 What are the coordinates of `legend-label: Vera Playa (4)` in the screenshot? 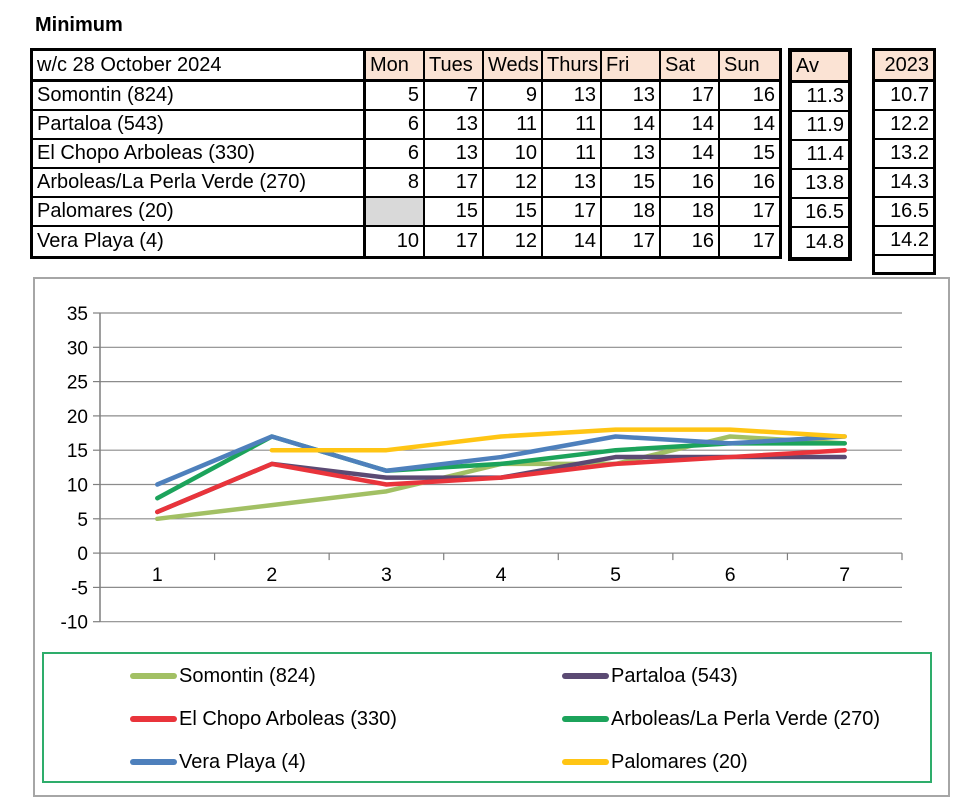 It's located at (242, 761).